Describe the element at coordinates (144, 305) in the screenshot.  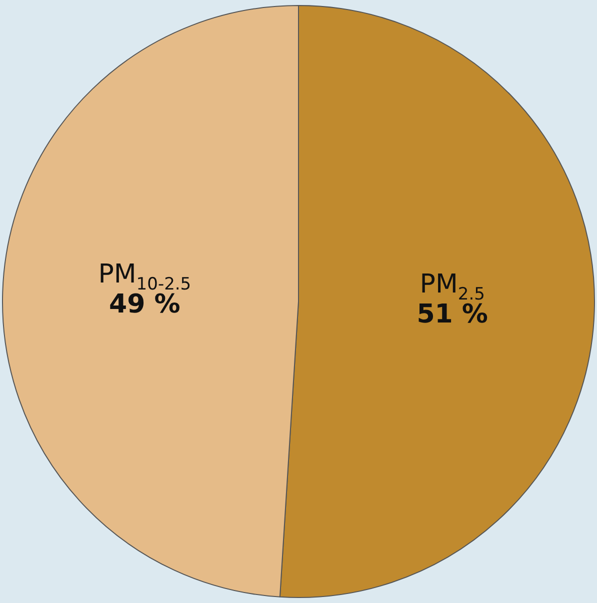
I see `data-label: 49 %` at that location.